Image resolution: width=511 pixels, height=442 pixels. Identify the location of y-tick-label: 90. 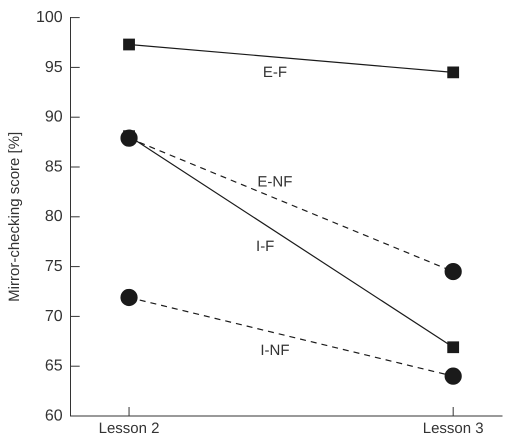
(53, 117).